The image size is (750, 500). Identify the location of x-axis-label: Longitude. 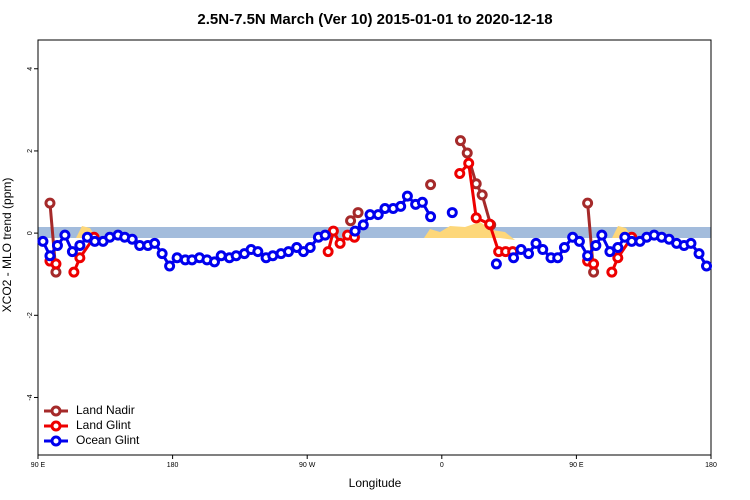
(375, 483).